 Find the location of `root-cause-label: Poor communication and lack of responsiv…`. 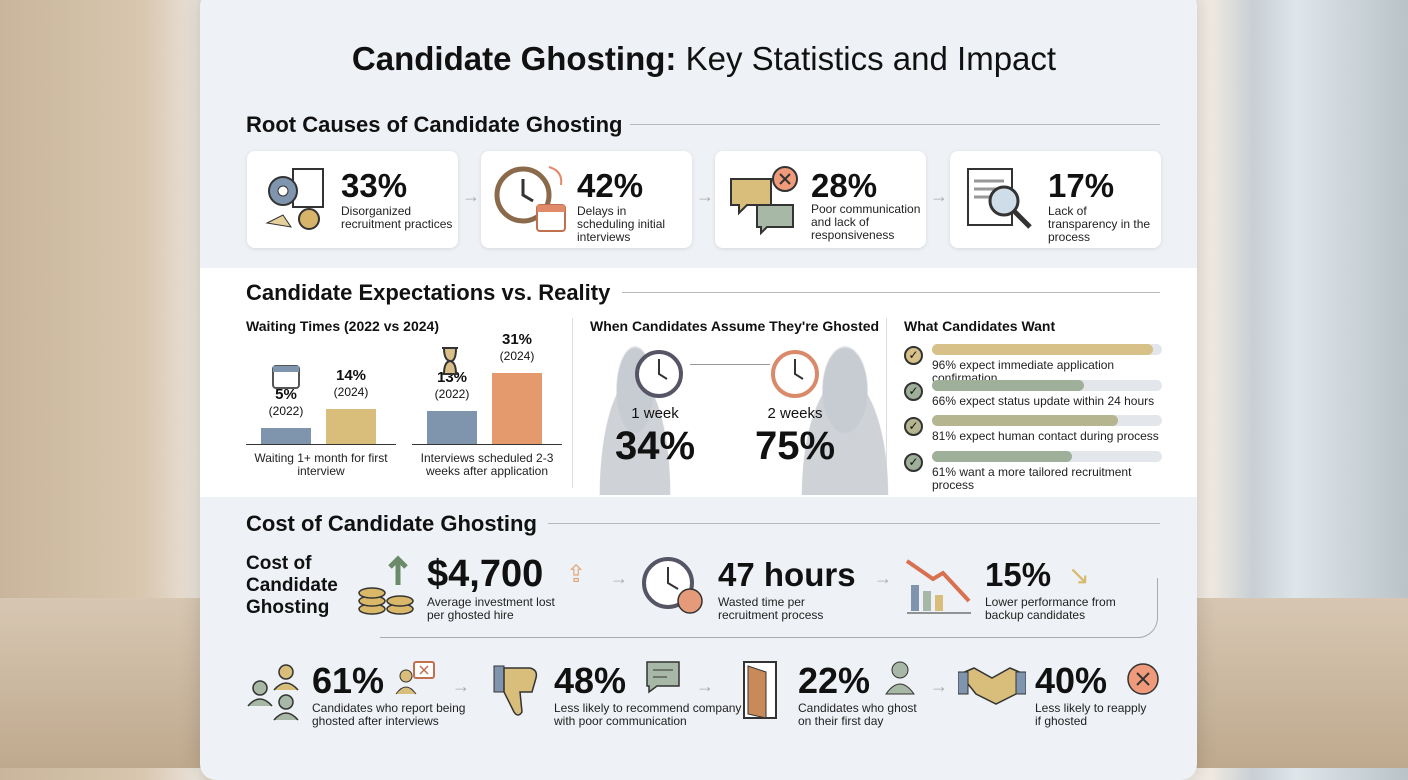

root-cause-label: Poor communication and lack of responsiv… is located at coordinates (866, 222).